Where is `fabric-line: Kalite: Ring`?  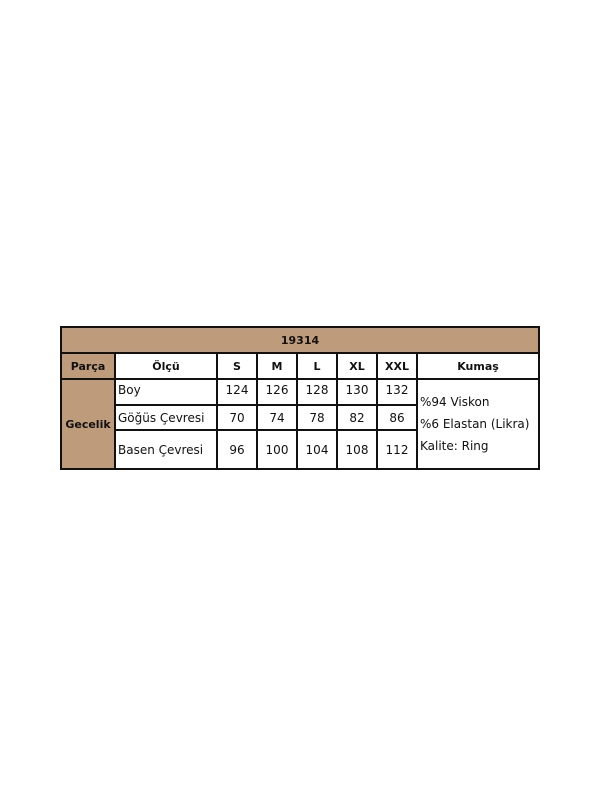 fabric-line: Kalite: Ring is located at coordinates (454, 446).